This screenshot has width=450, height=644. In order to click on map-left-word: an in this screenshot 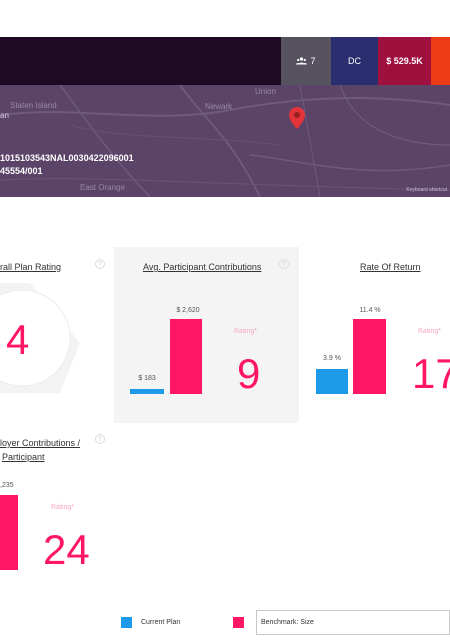, I will do `click(4, 115)`.